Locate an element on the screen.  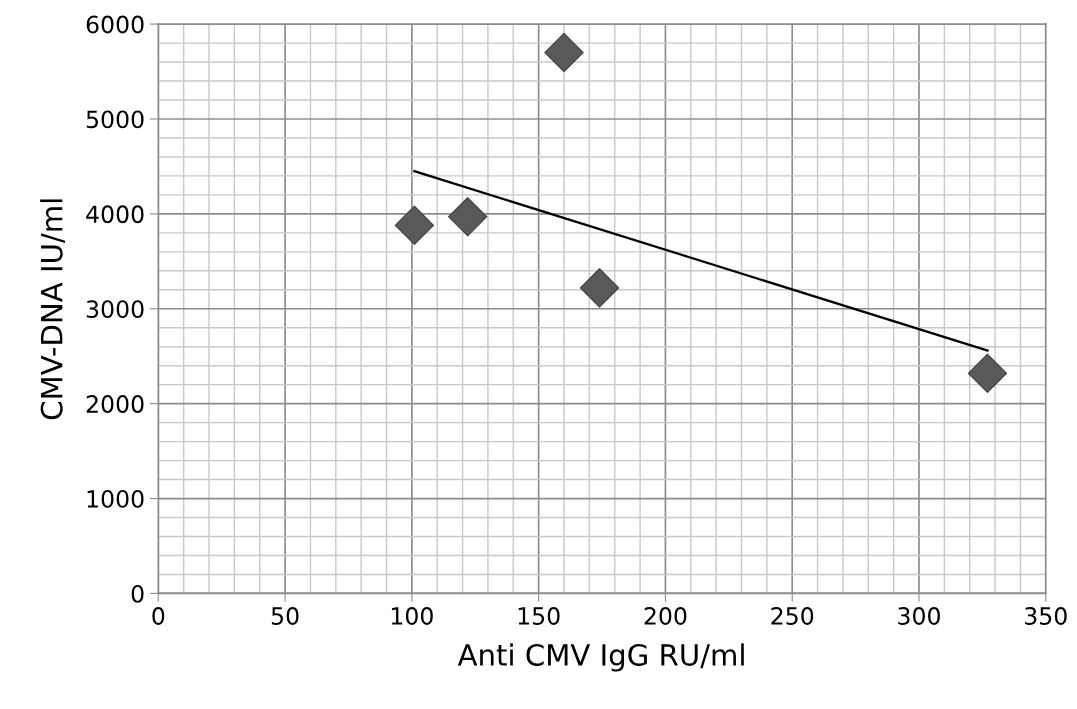
y-tick-label: 3000 is located at coordinates (115, 309).